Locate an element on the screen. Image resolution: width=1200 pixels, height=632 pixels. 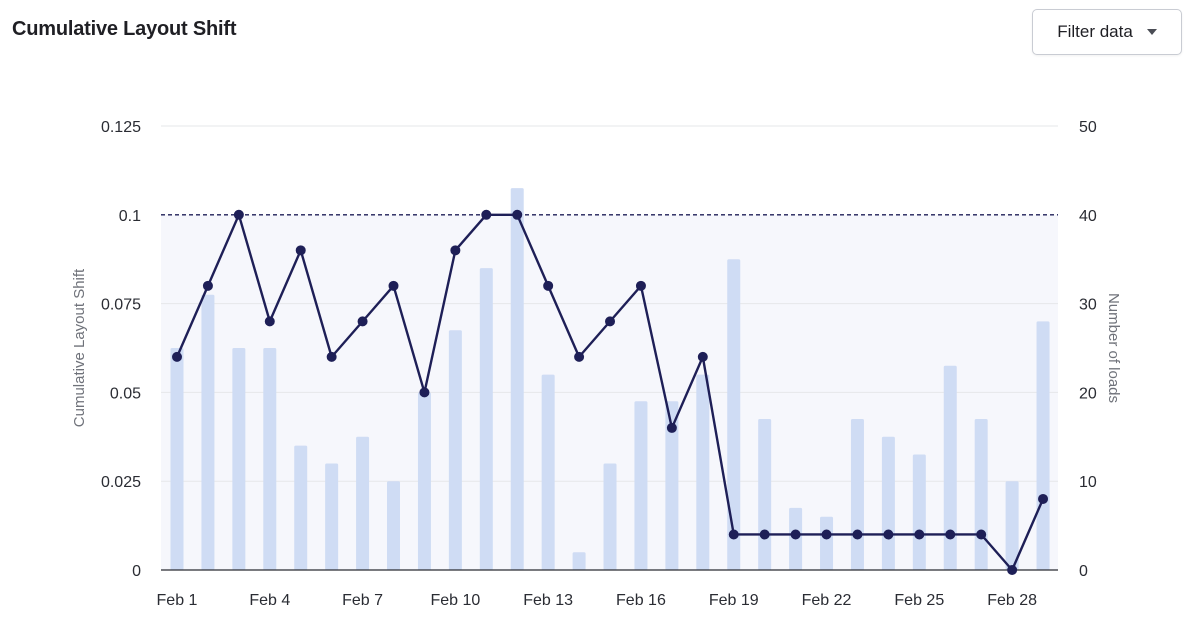
y-right-tick: 10 is located at coordinates (1088, 482).